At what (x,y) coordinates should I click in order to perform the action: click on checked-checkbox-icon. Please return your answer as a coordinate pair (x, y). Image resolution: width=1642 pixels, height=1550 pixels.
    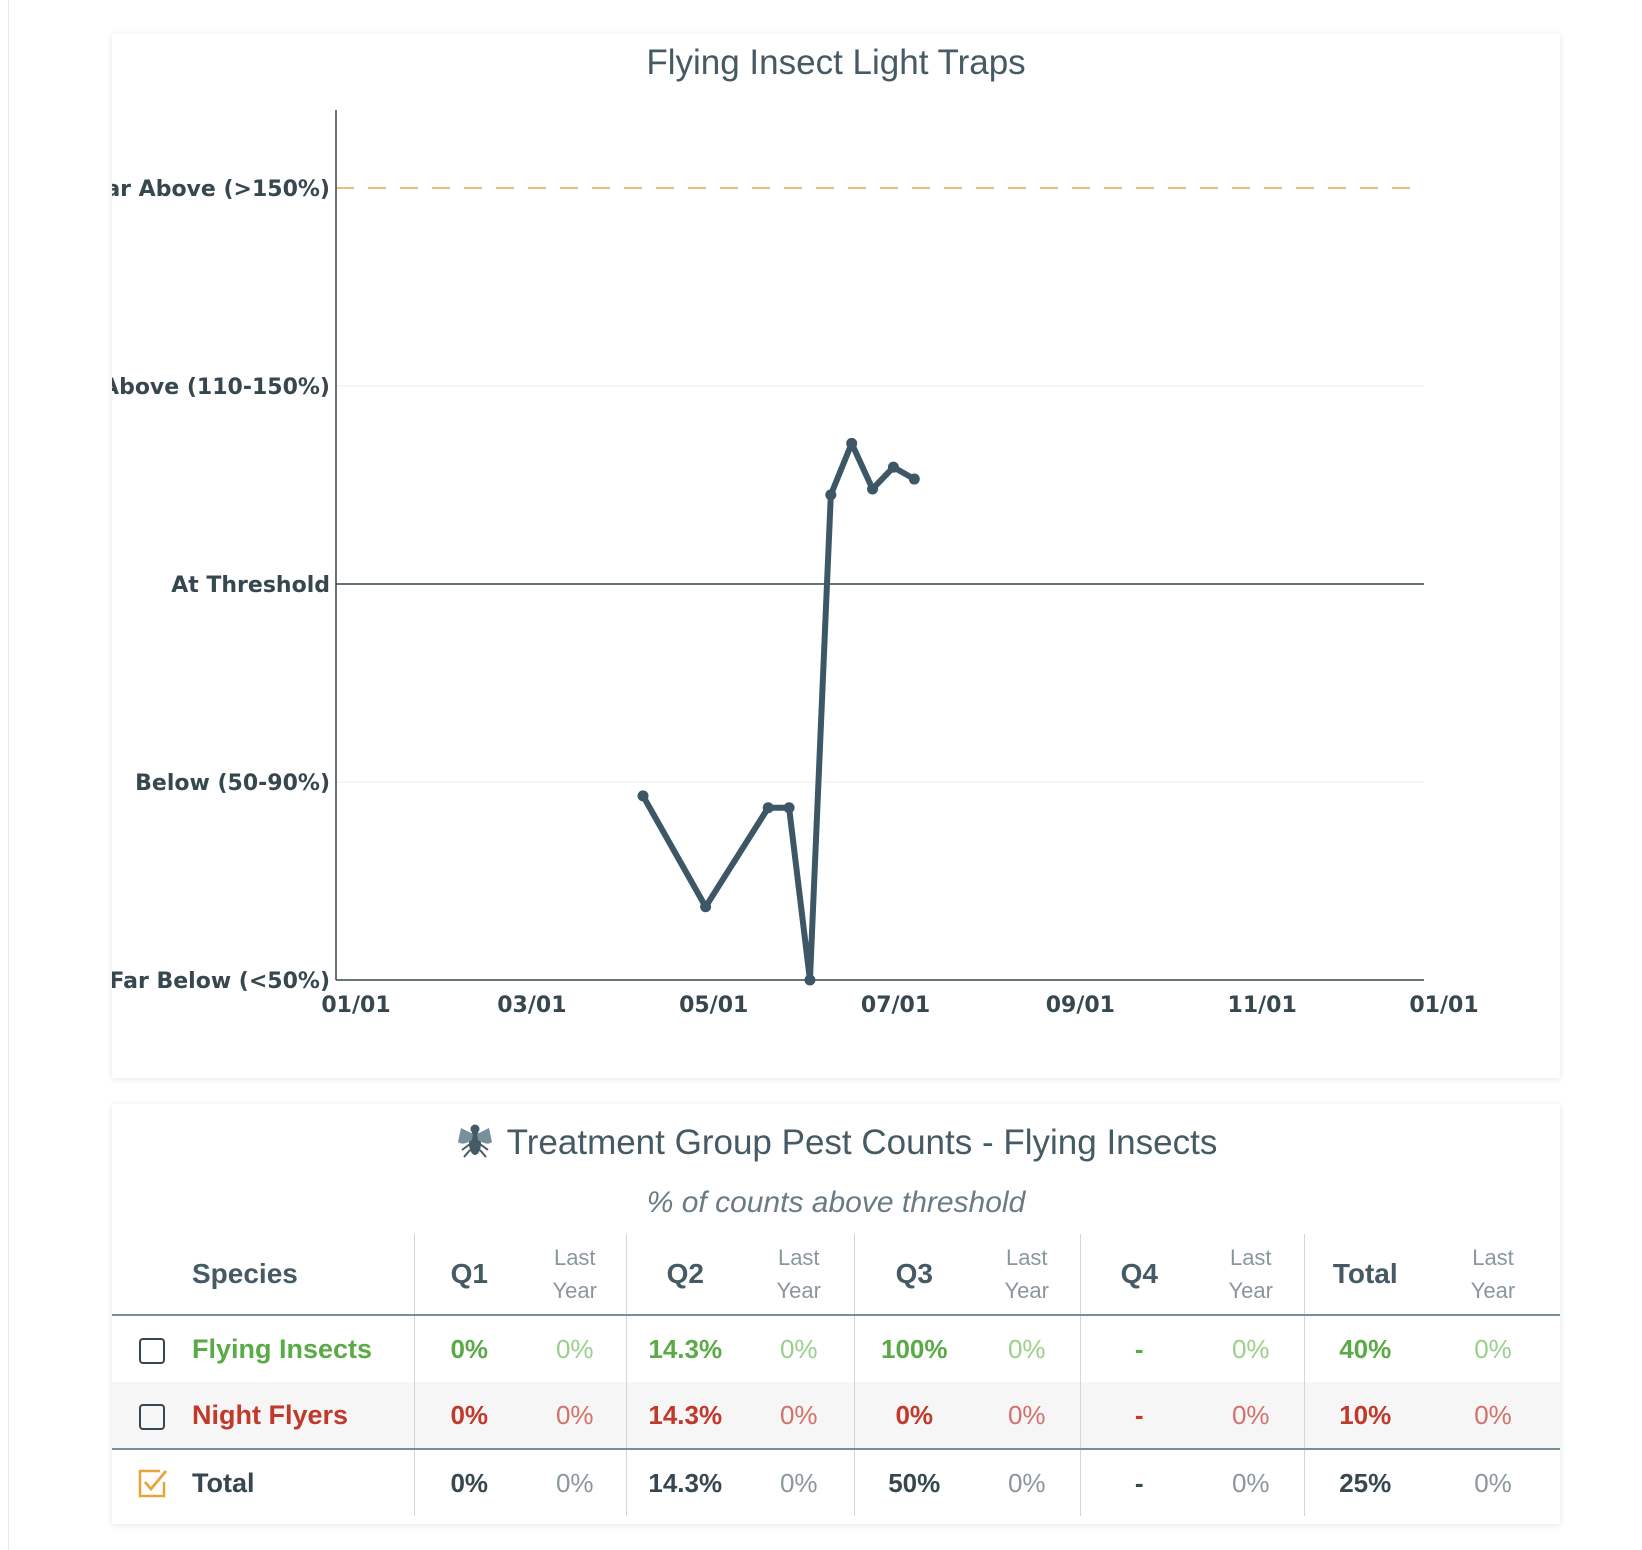
    Looking at the image, I should click on (153, 1483).